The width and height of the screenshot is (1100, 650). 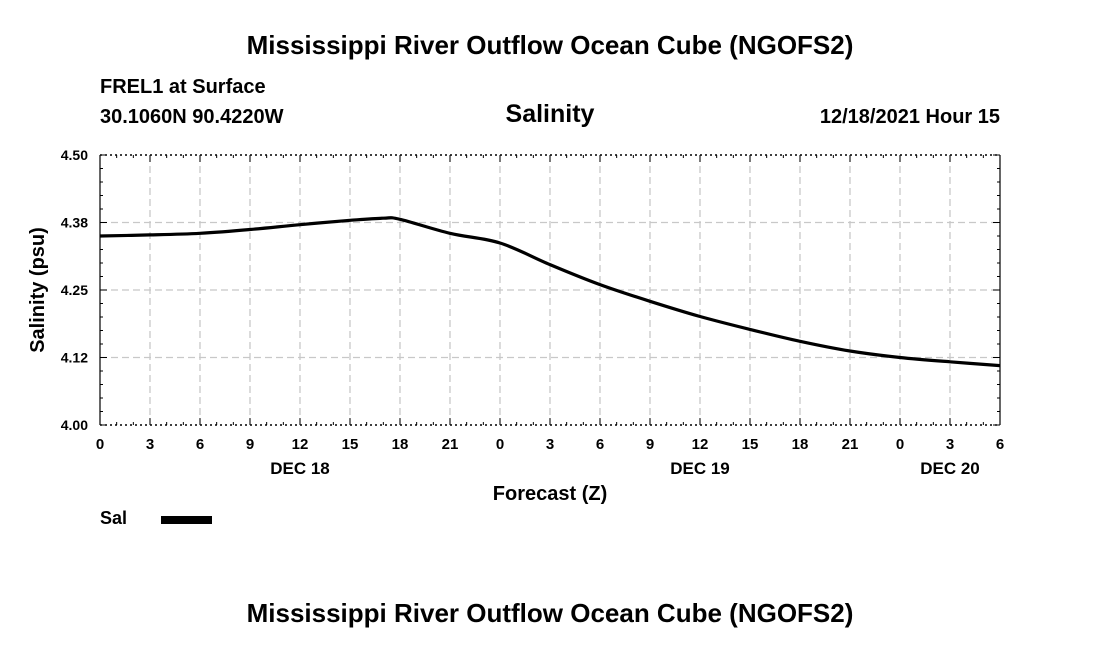 I want to click on y-tick-label: 4.50, so click(x=74, y=155).